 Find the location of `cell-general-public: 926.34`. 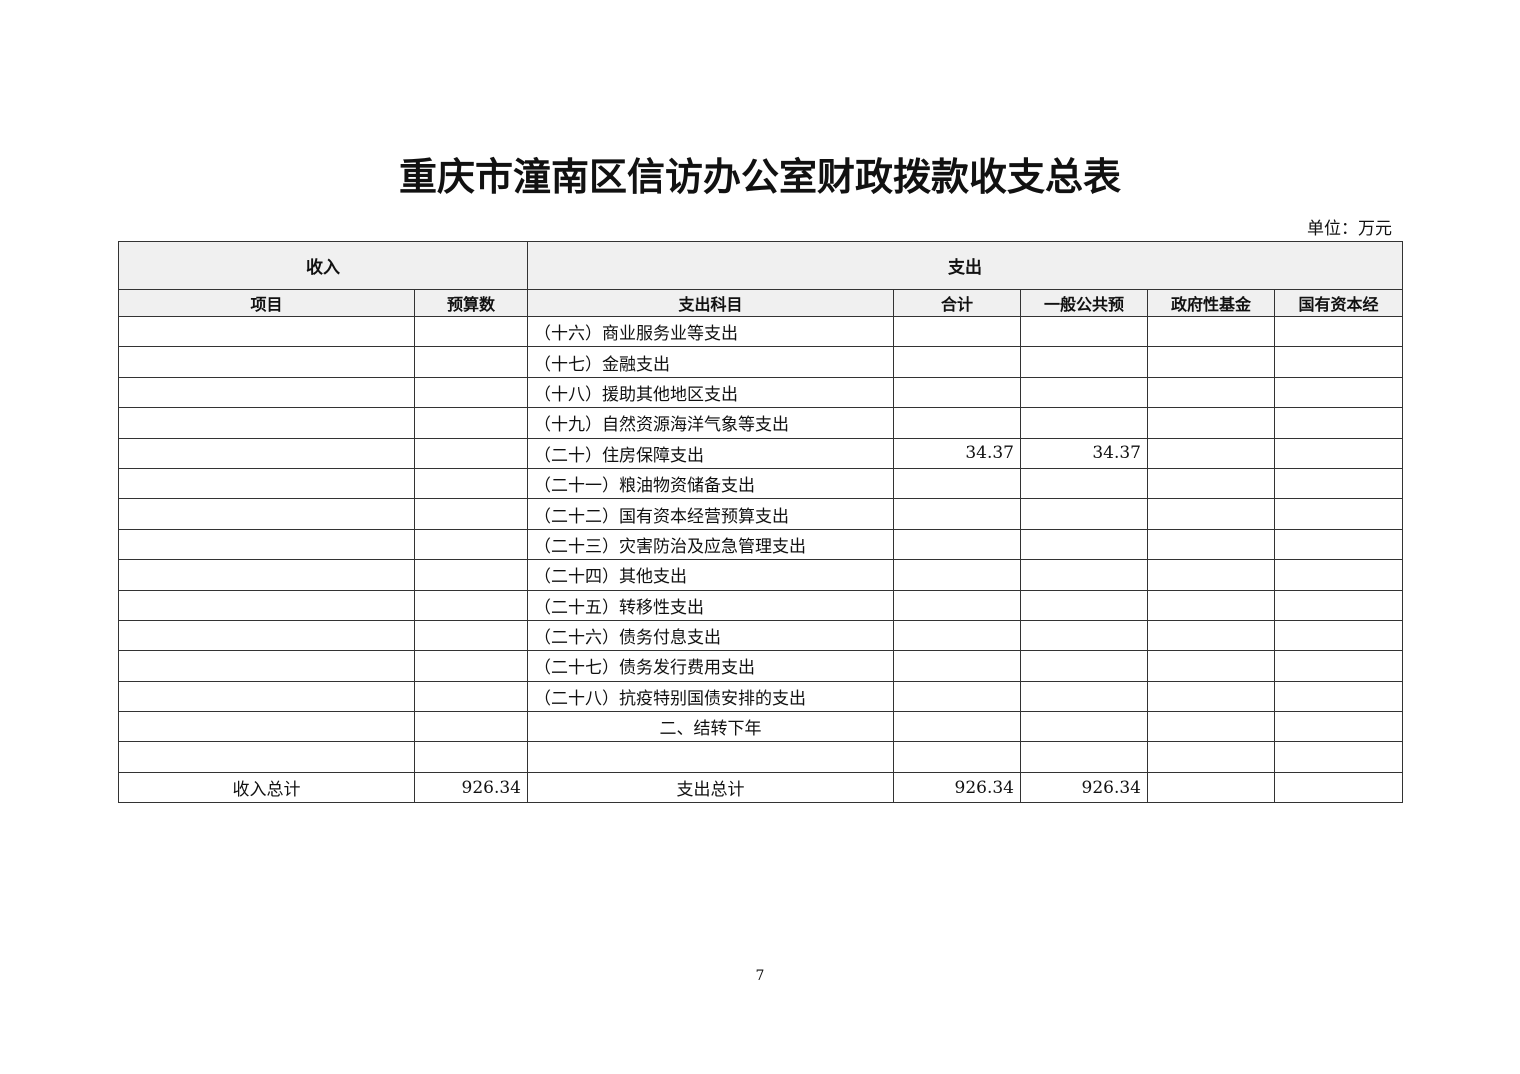

cell-general-public: 926.34 is located at coordinates (1084, 787).